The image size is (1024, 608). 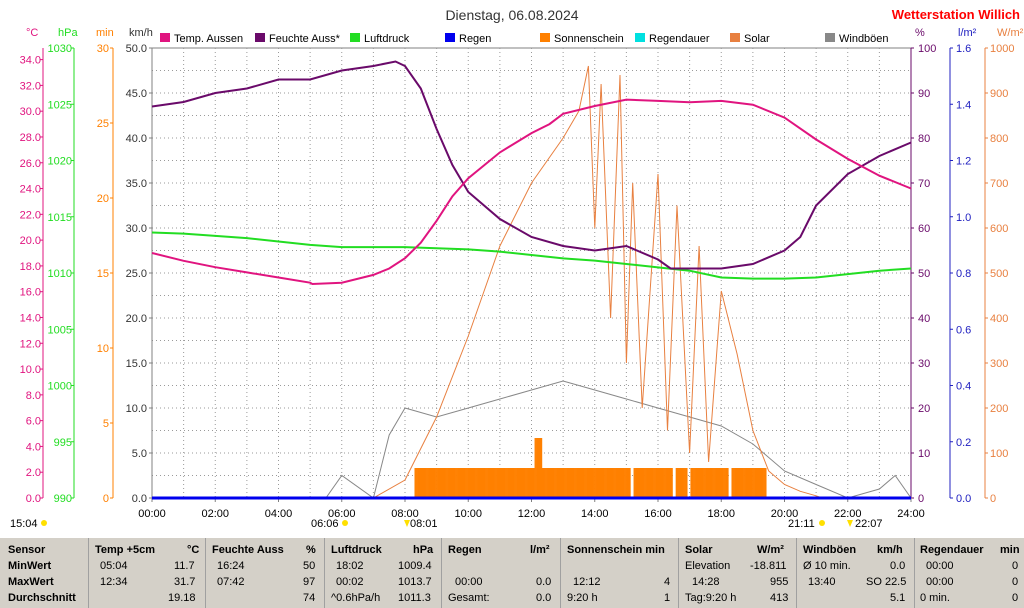 What do you see at coordinates (136, 184) in the screenshot?
I see `wind_kmh-tick-label: 35.0` at bounding box center [136, 184].